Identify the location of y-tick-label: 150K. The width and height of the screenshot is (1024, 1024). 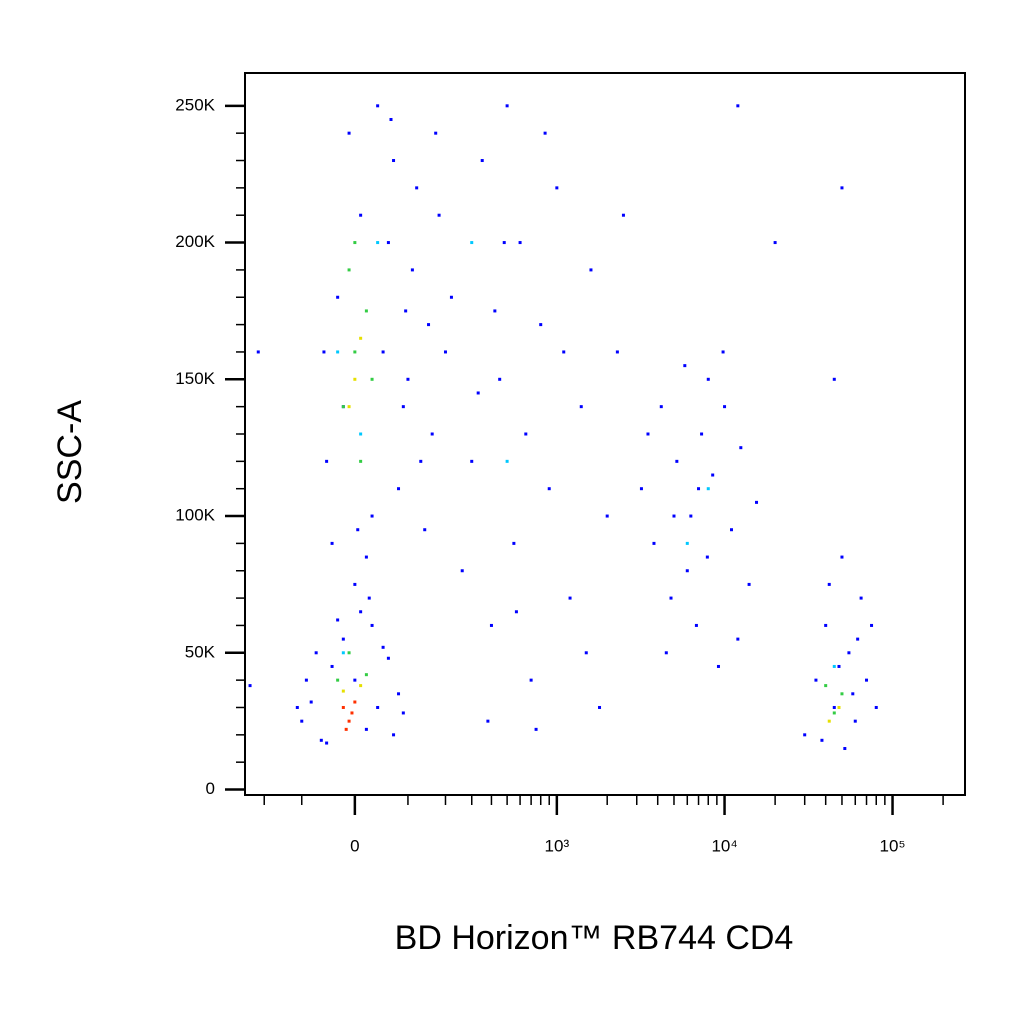
(195, 378).